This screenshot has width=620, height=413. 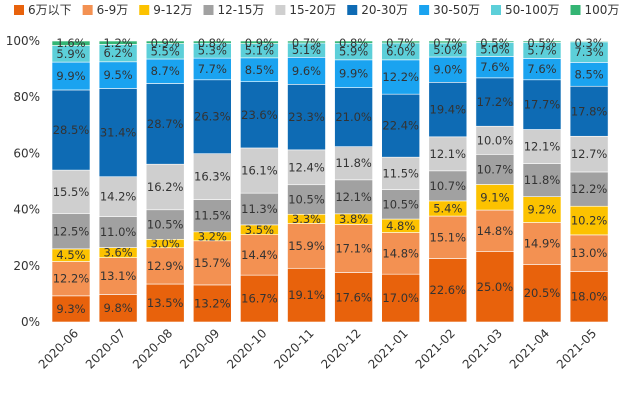 I want to click on data-label: 14.2%, so click(x=118, y=197).